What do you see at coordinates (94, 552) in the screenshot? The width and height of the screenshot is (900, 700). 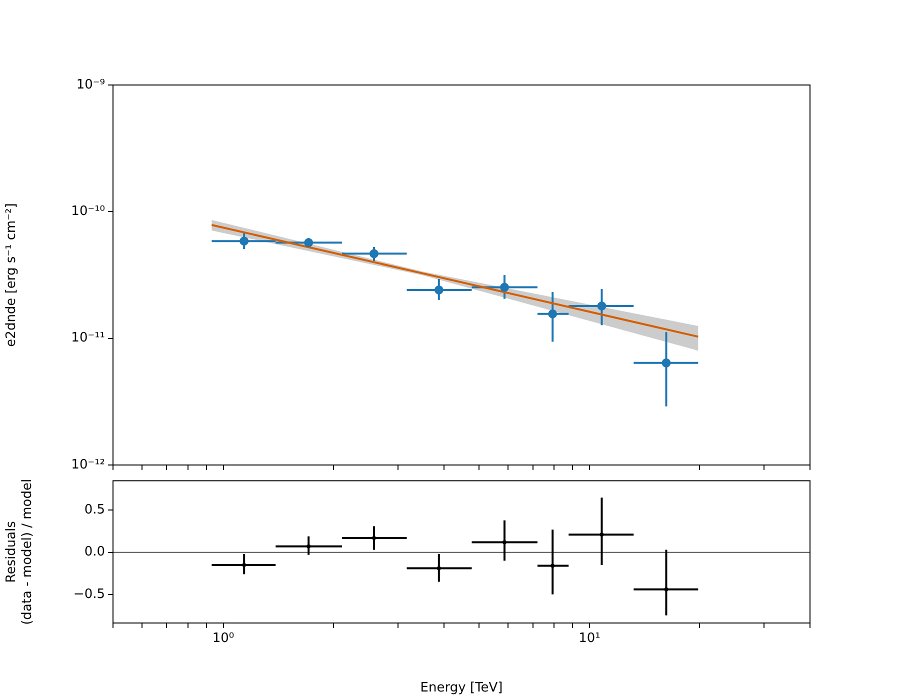 I see `y-tick-label: 0.0` at bounding box center [94, 552].